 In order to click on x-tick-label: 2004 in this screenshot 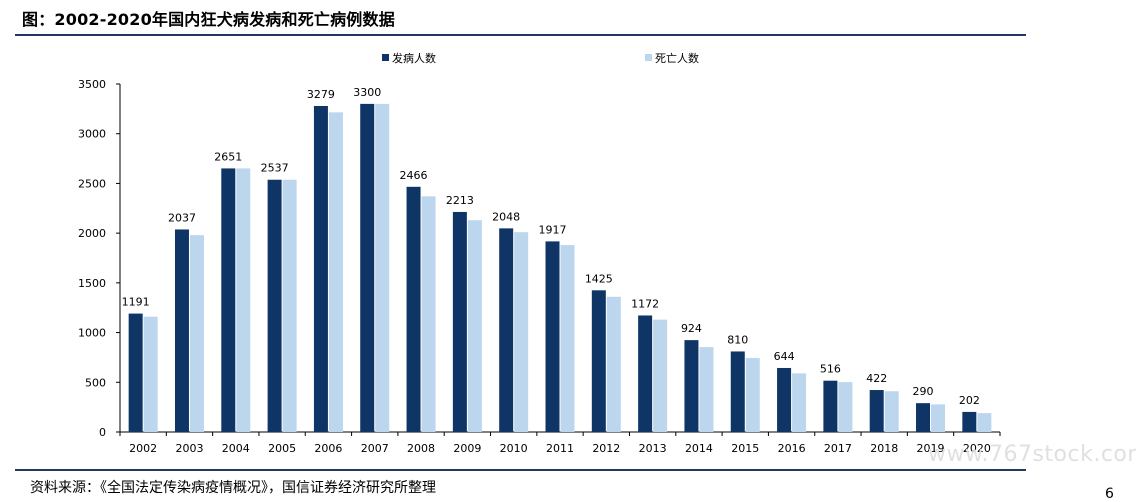, I will do `click(236, 448)`.